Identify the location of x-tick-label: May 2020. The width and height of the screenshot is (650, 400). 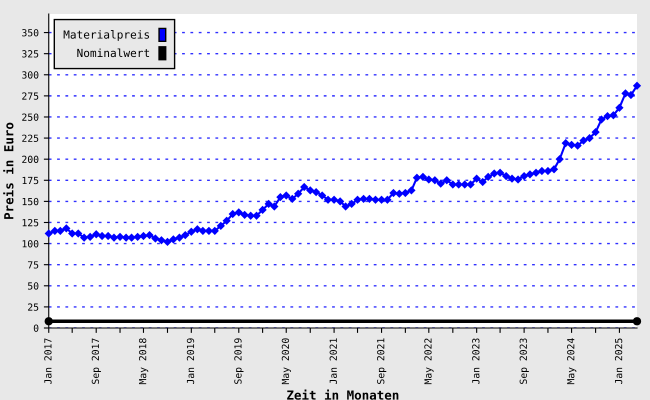
(286, 361).